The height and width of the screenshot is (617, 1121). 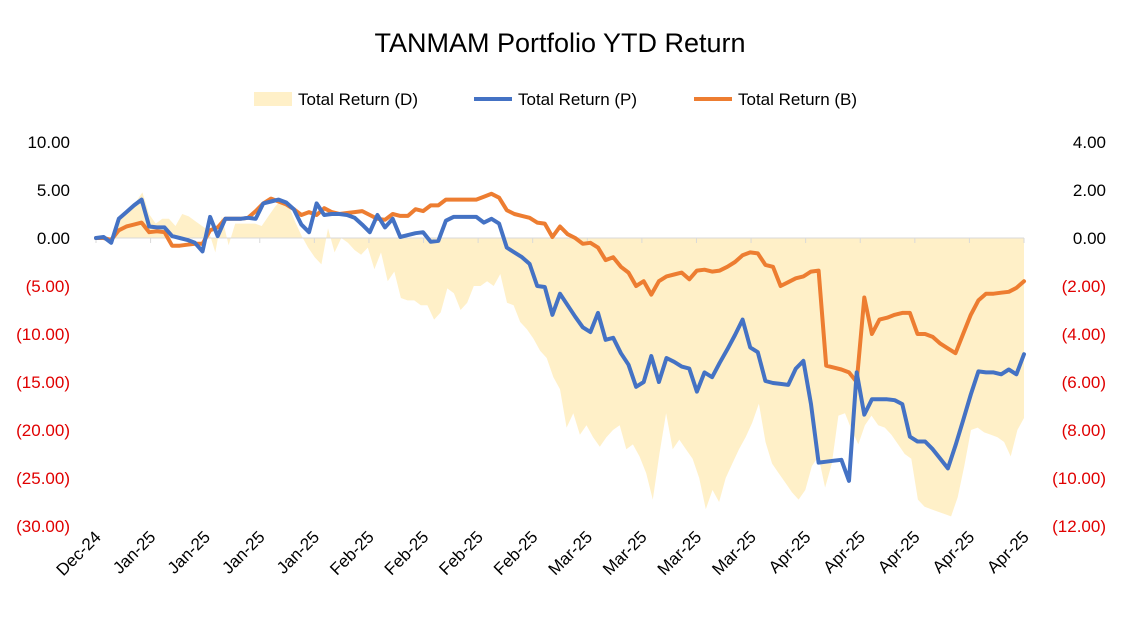 I want to click on y-left-tick-label: 0.00, so click(x=53, y=238).